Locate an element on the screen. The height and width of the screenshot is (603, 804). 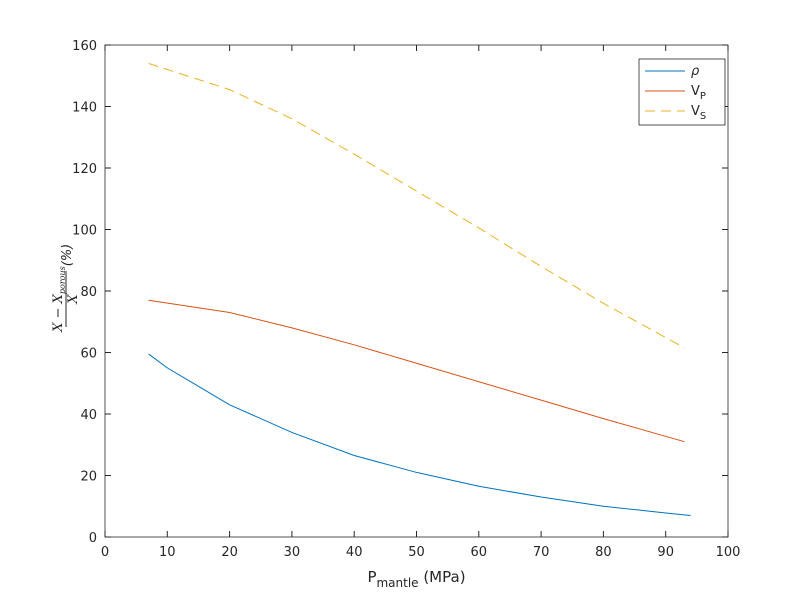
y-tick-label: 60 is located at coordinates (88, 354).